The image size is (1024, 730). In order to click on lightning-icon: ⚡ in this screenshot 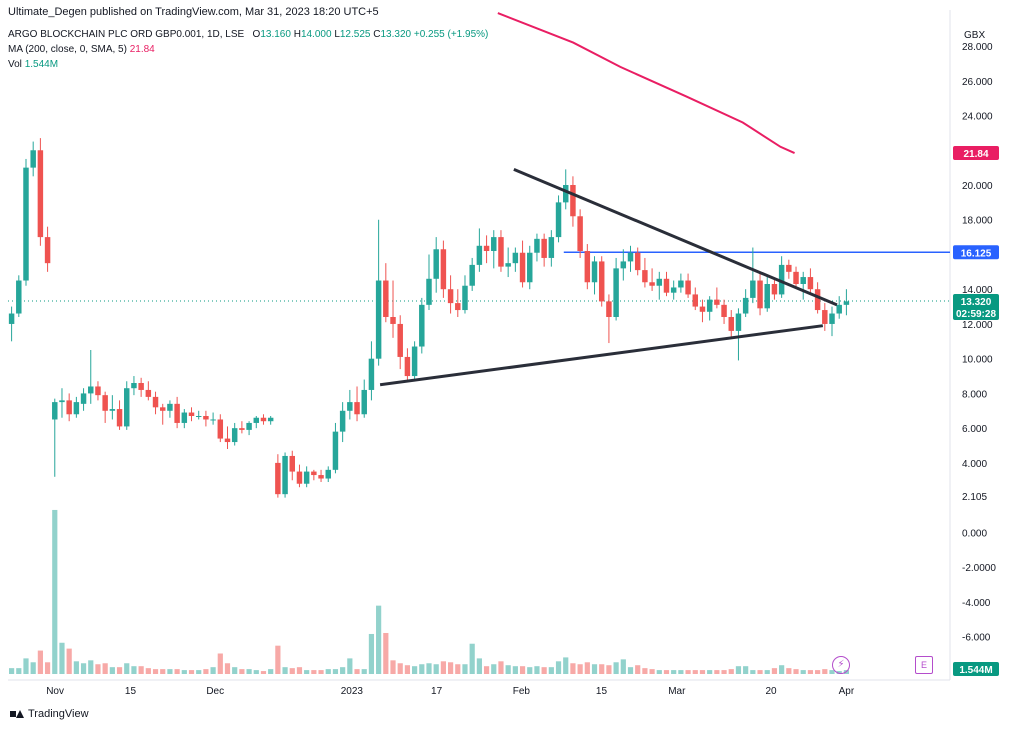, I will do `click(841, 665)`.